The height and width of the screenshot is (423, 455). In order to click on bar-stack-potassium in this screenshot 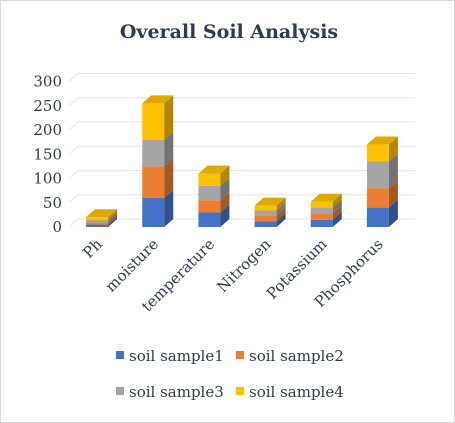, I will do `click(326, 210)`.